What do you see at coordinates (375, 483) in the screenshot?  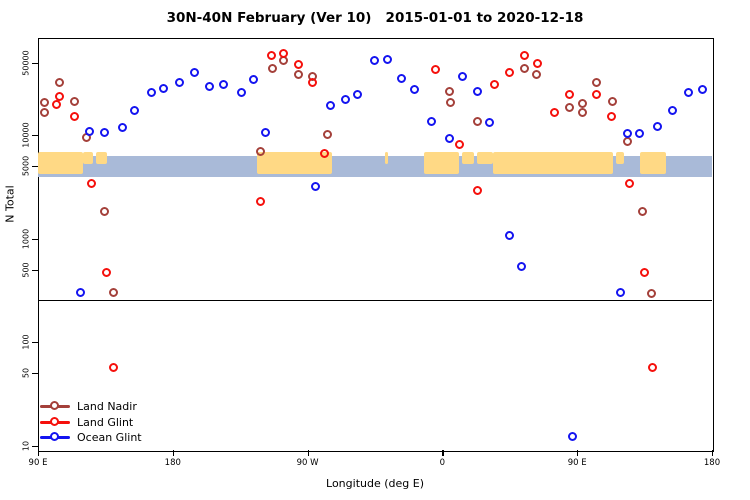 I see `x-axis-title: Longitude (deg E)` at bounding box center [375, 483].